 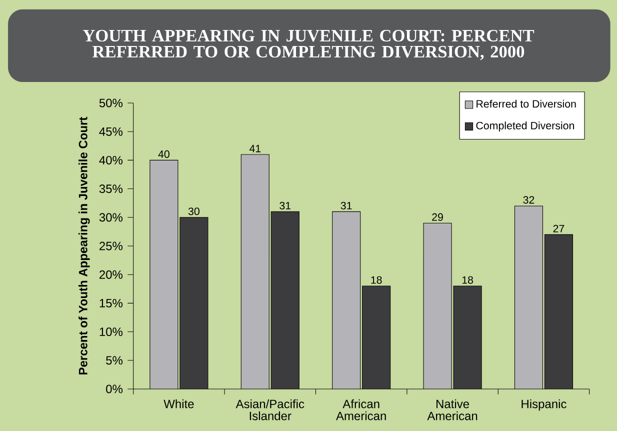 What do you see at coordinates (111, 131) in the screenshot?
I see `y-tick-label: 45%` at bounding box center [111, 131].